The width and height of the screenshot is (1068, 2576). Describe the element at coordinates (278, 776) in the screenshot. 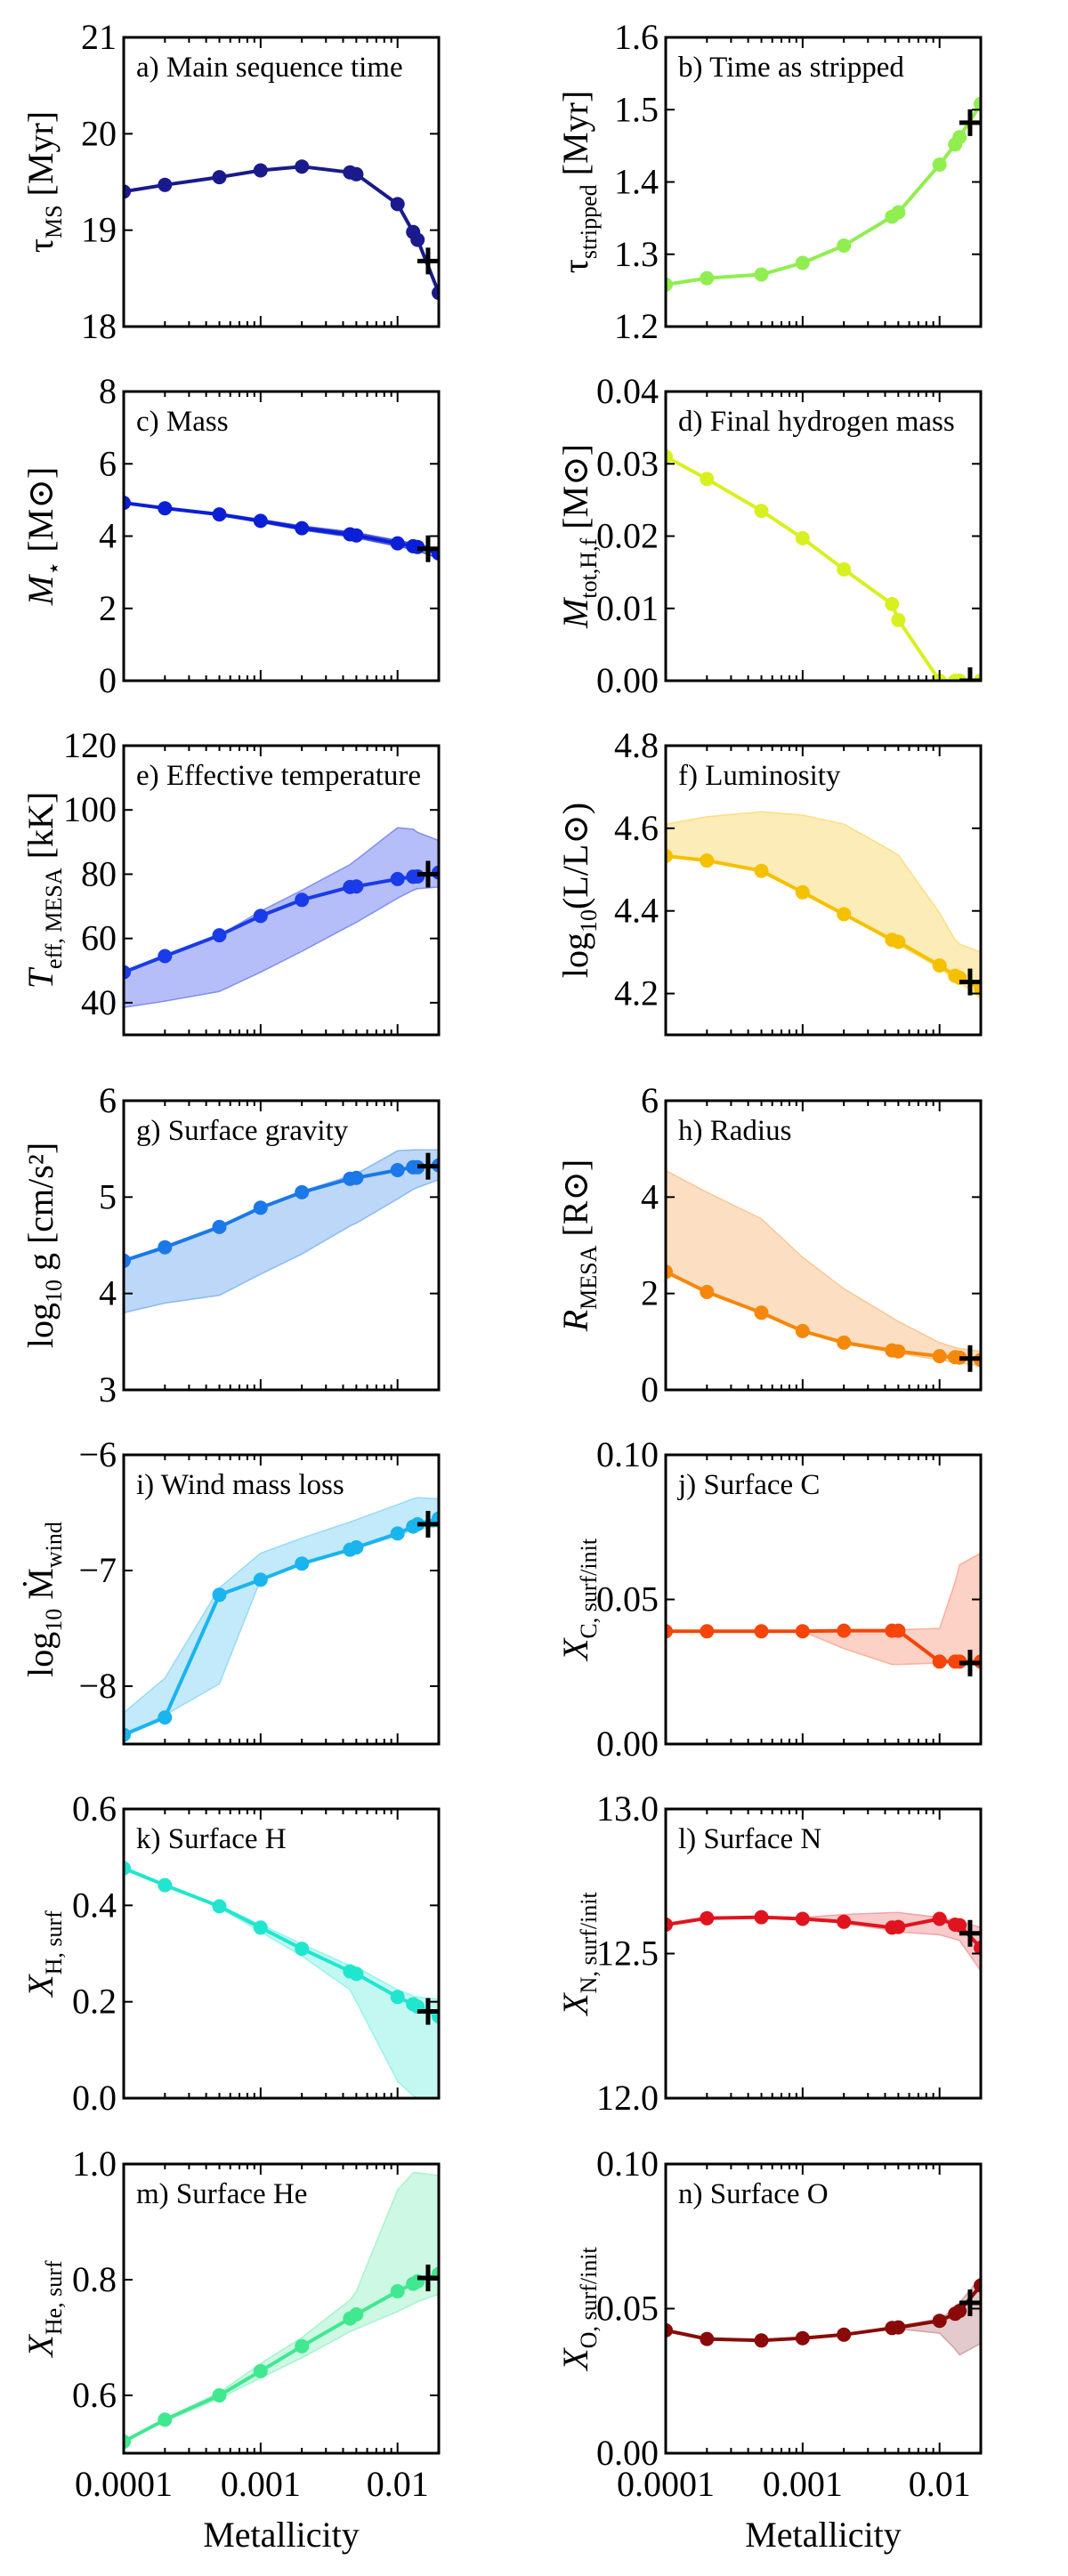

I see `panel-title: e) Effective temperature` at that location.